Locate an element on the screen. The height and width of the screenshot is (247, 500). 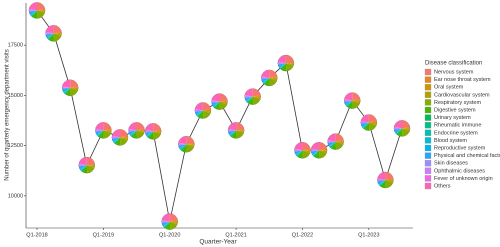
y-tick-label: 10000 is located at coordinates (15, 196).